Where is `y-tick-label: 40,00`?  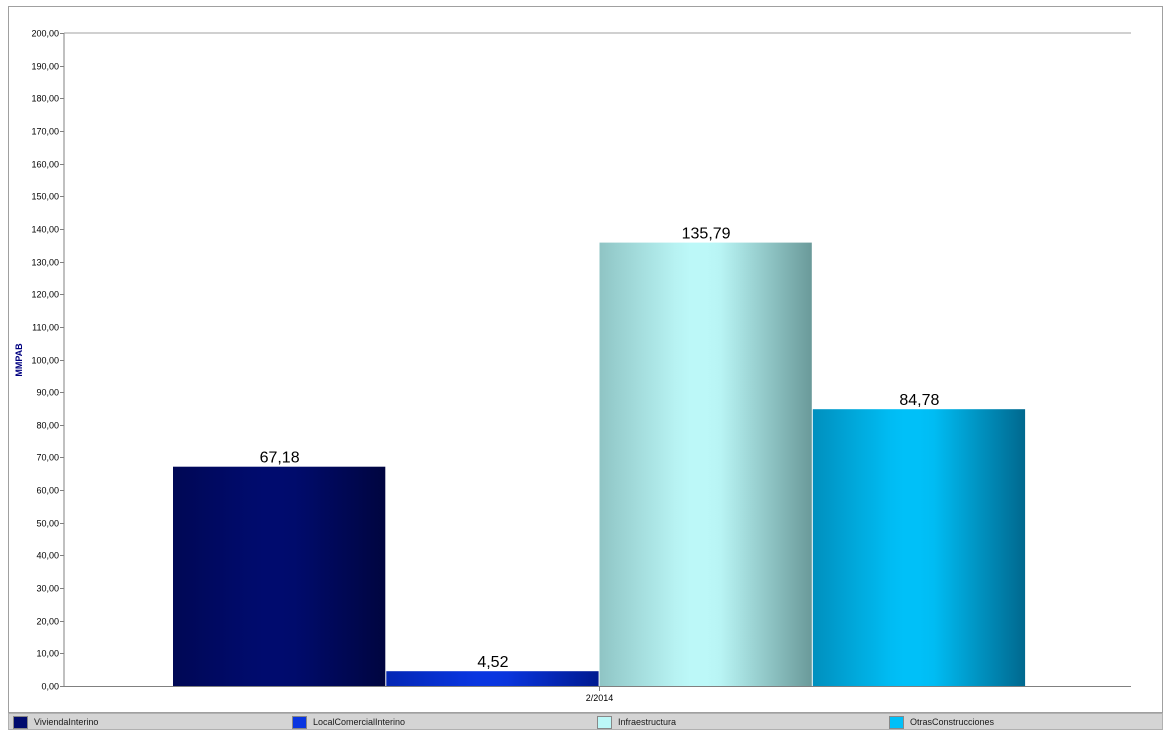 y-tick-label: 40,00 is located at coordinates (47, 556).